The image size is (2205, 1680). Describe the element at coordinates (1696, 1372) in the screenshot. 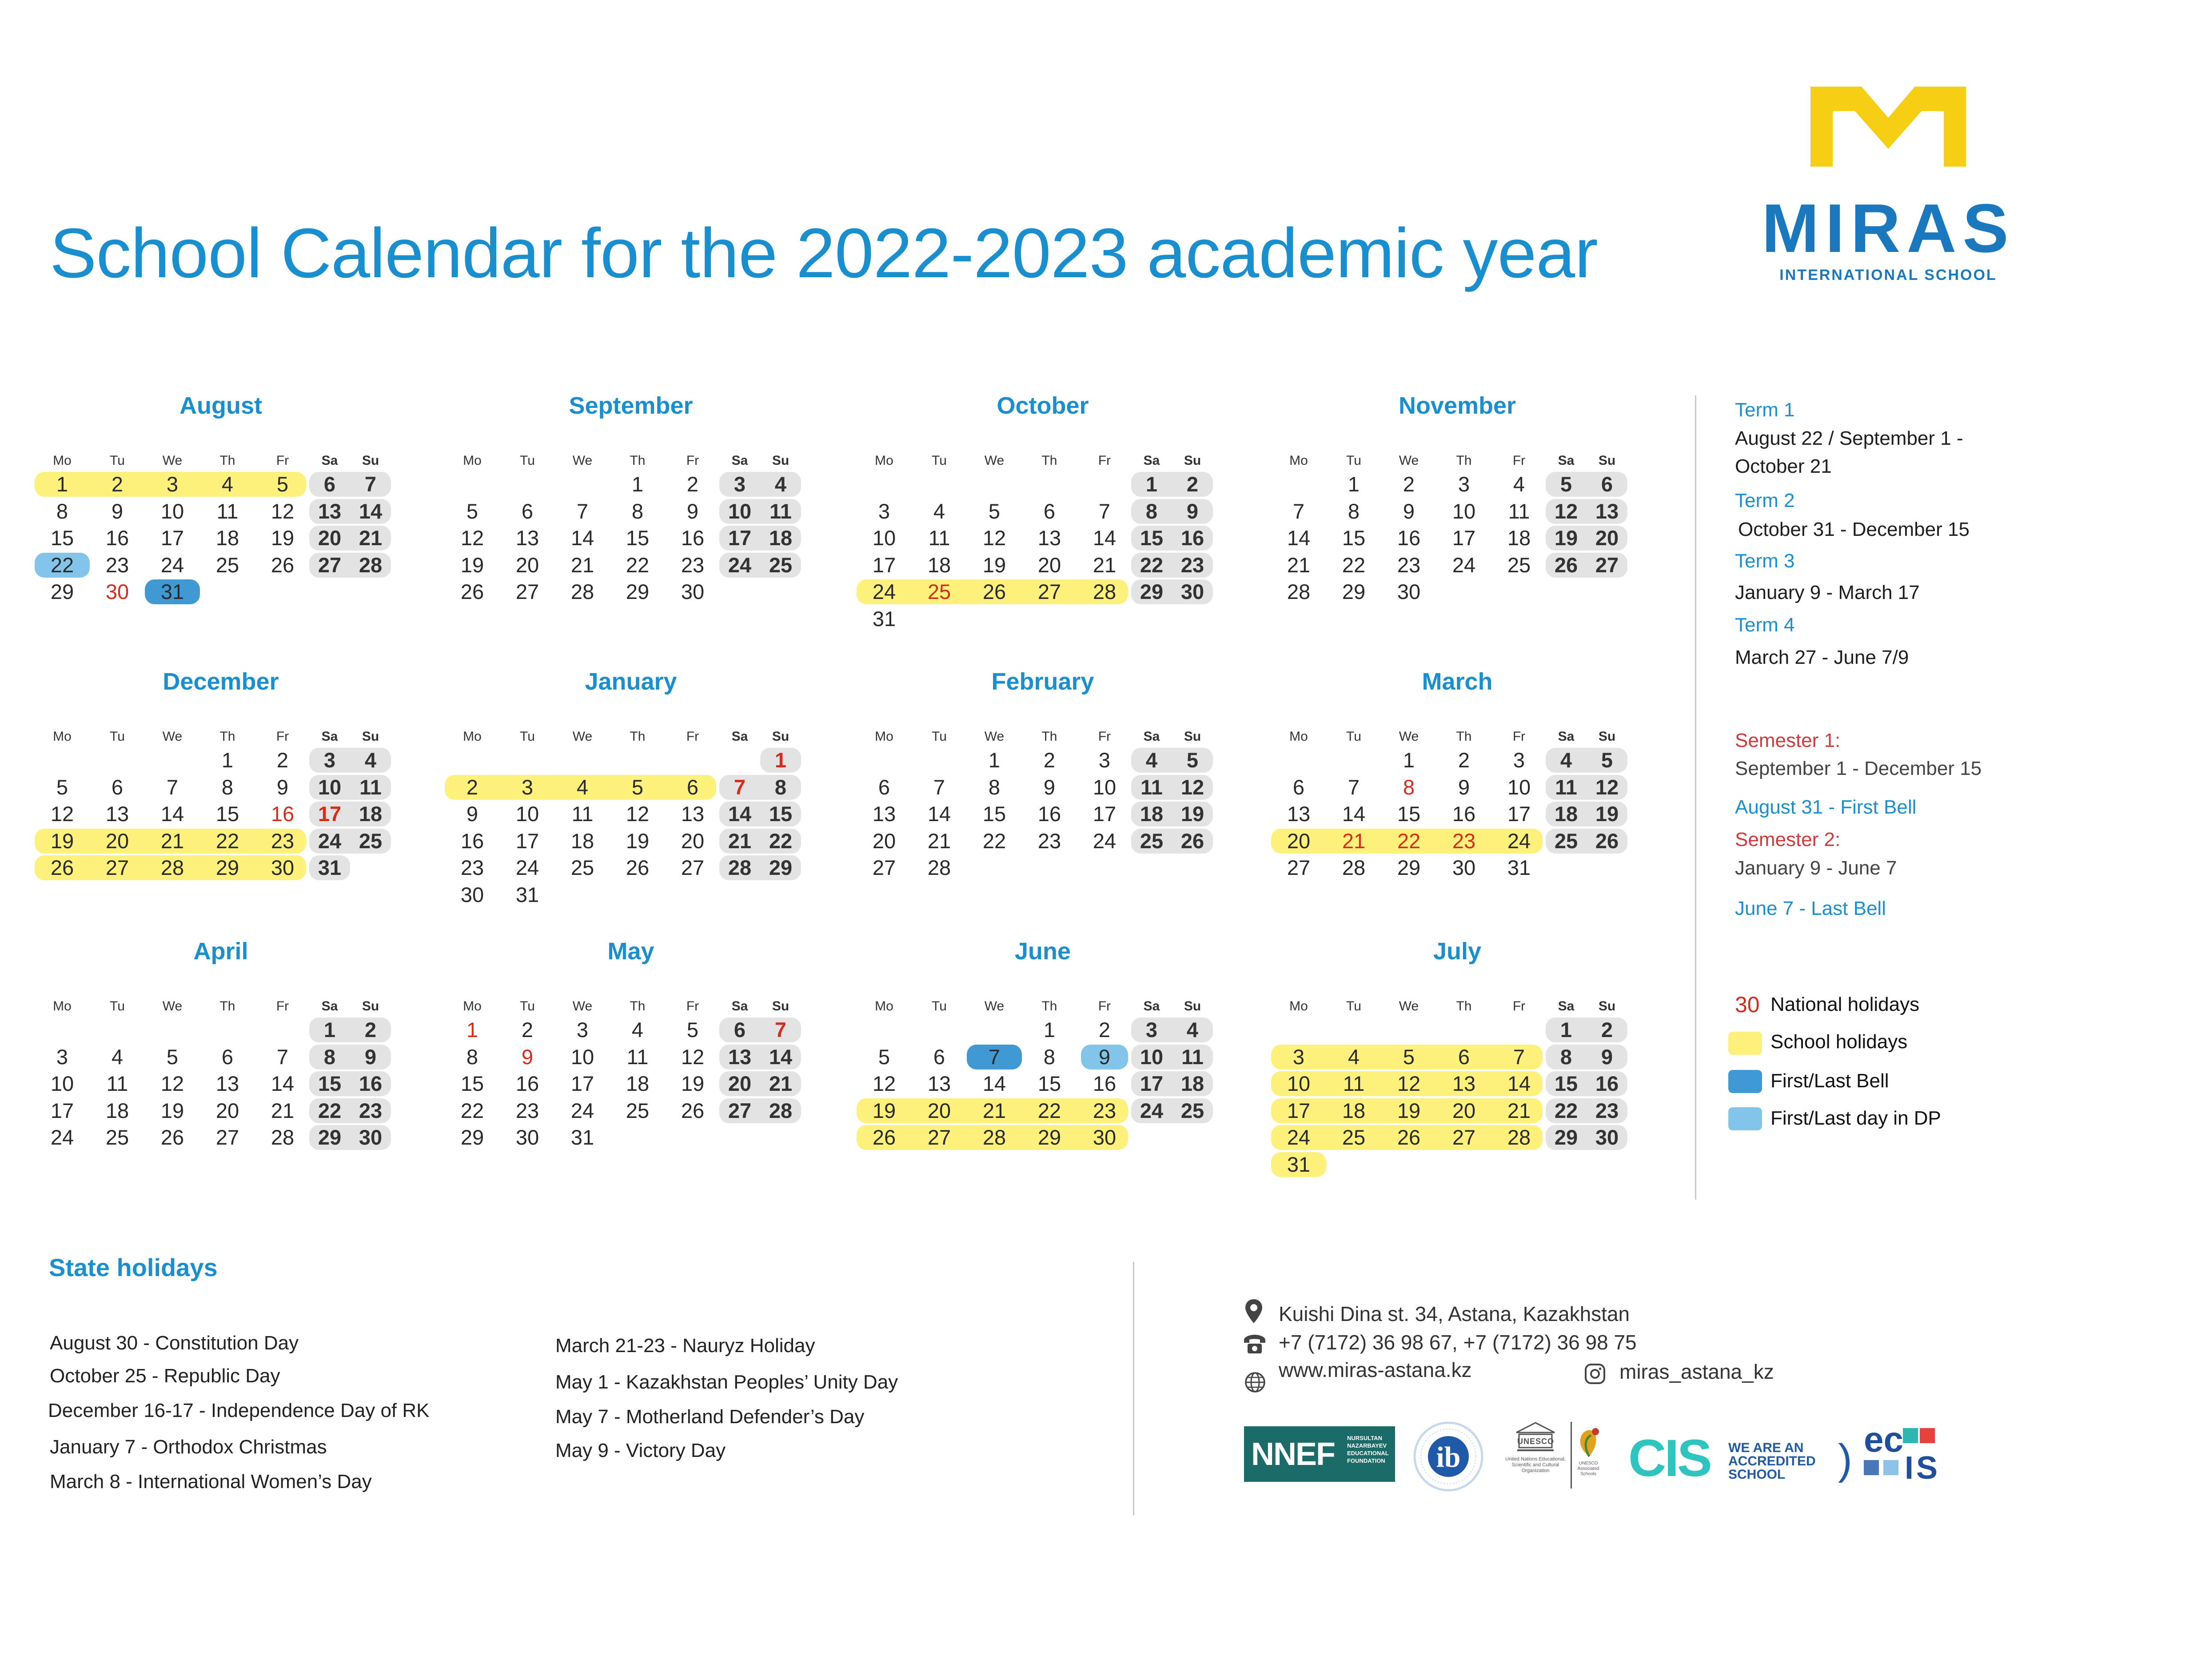

I see `contact-instagram: miras_astana_kz` at that location.